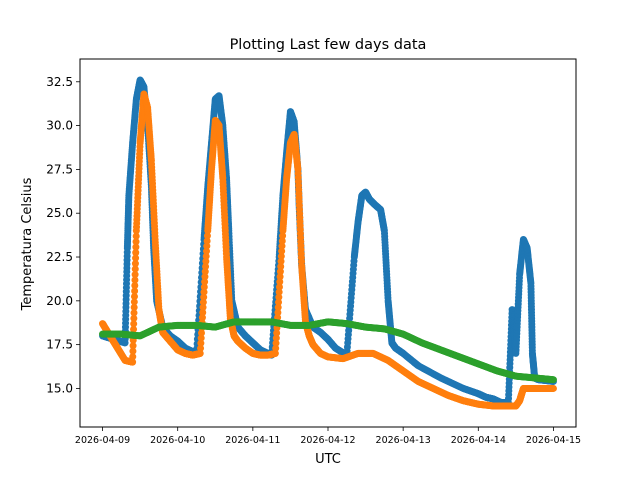 Image resolution: width=640 pixels, height=480 pixels. Describe the element at coordinates (403, 440) in the screenshot. I see `x-tick-label: 2026-04-13` at that location.